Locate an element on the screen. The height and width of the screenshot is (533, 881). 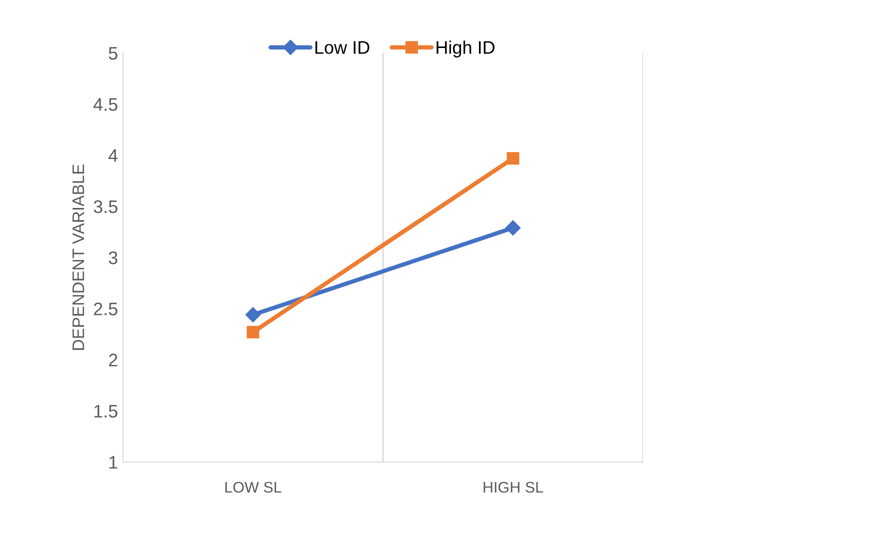
y-tick-label: 4 is located at coordinates (113, 155).